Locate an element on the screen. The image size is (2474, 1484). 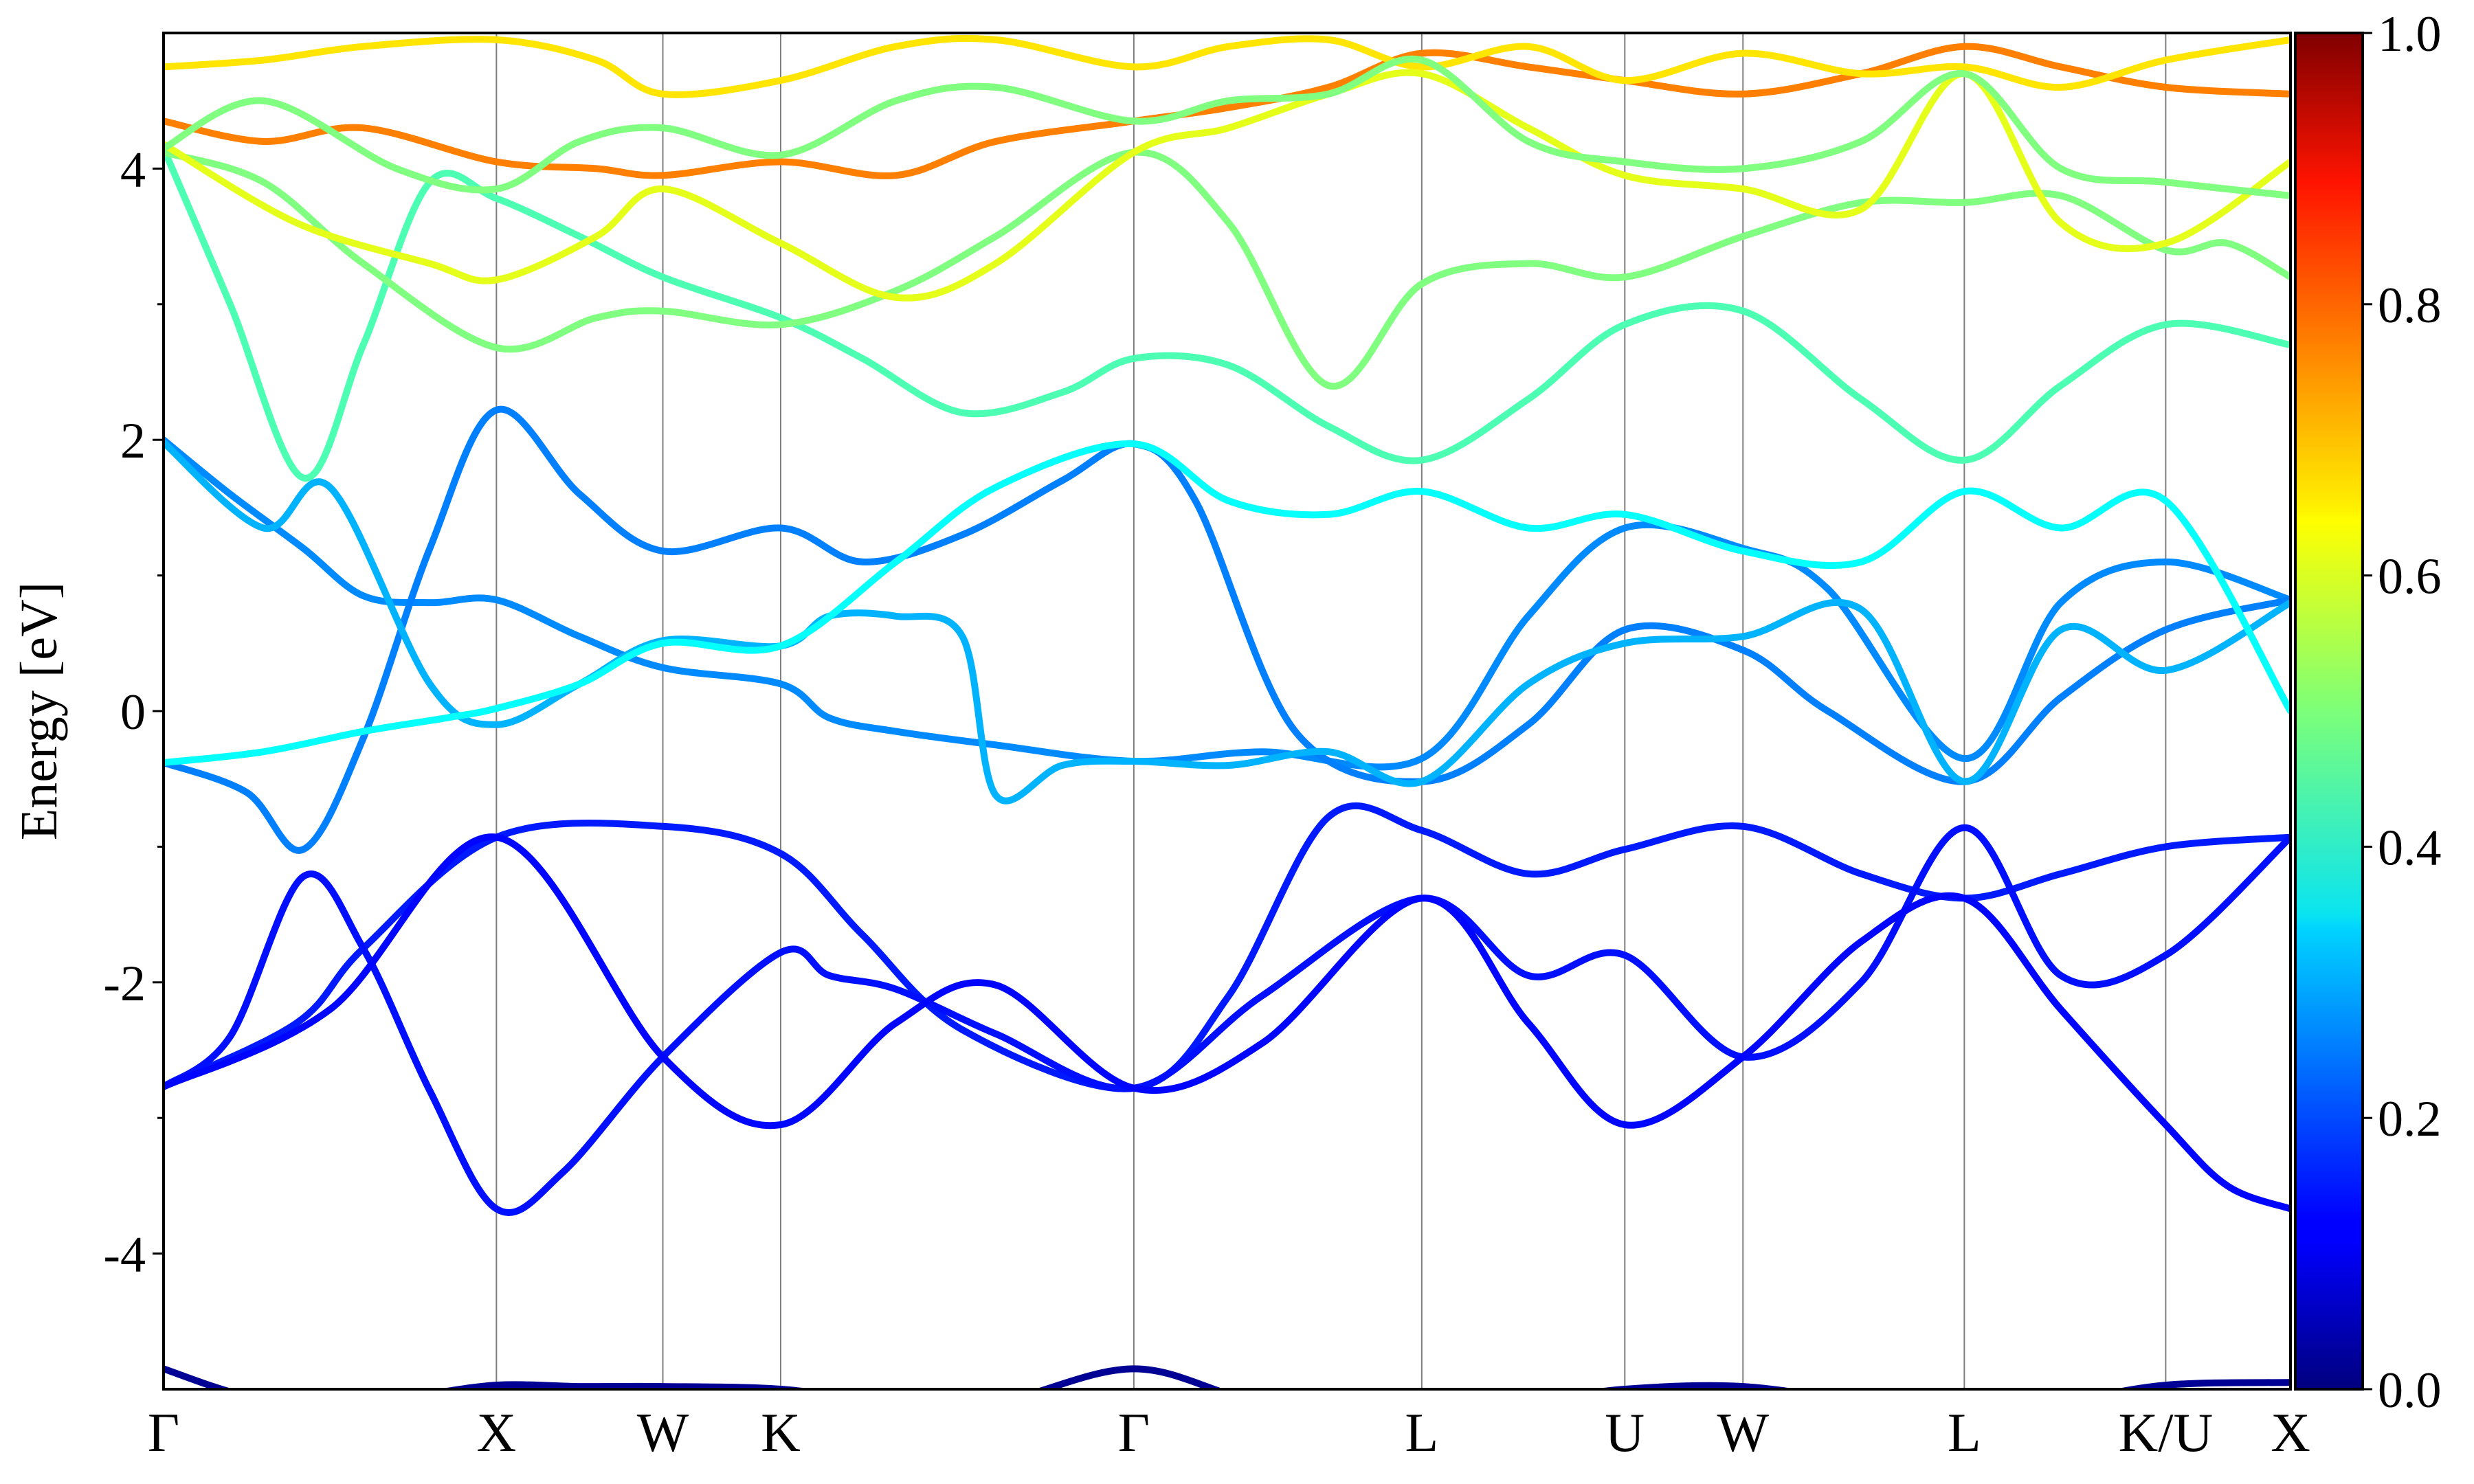
x-tick-label: U is located at coordinates (1625, 1433).